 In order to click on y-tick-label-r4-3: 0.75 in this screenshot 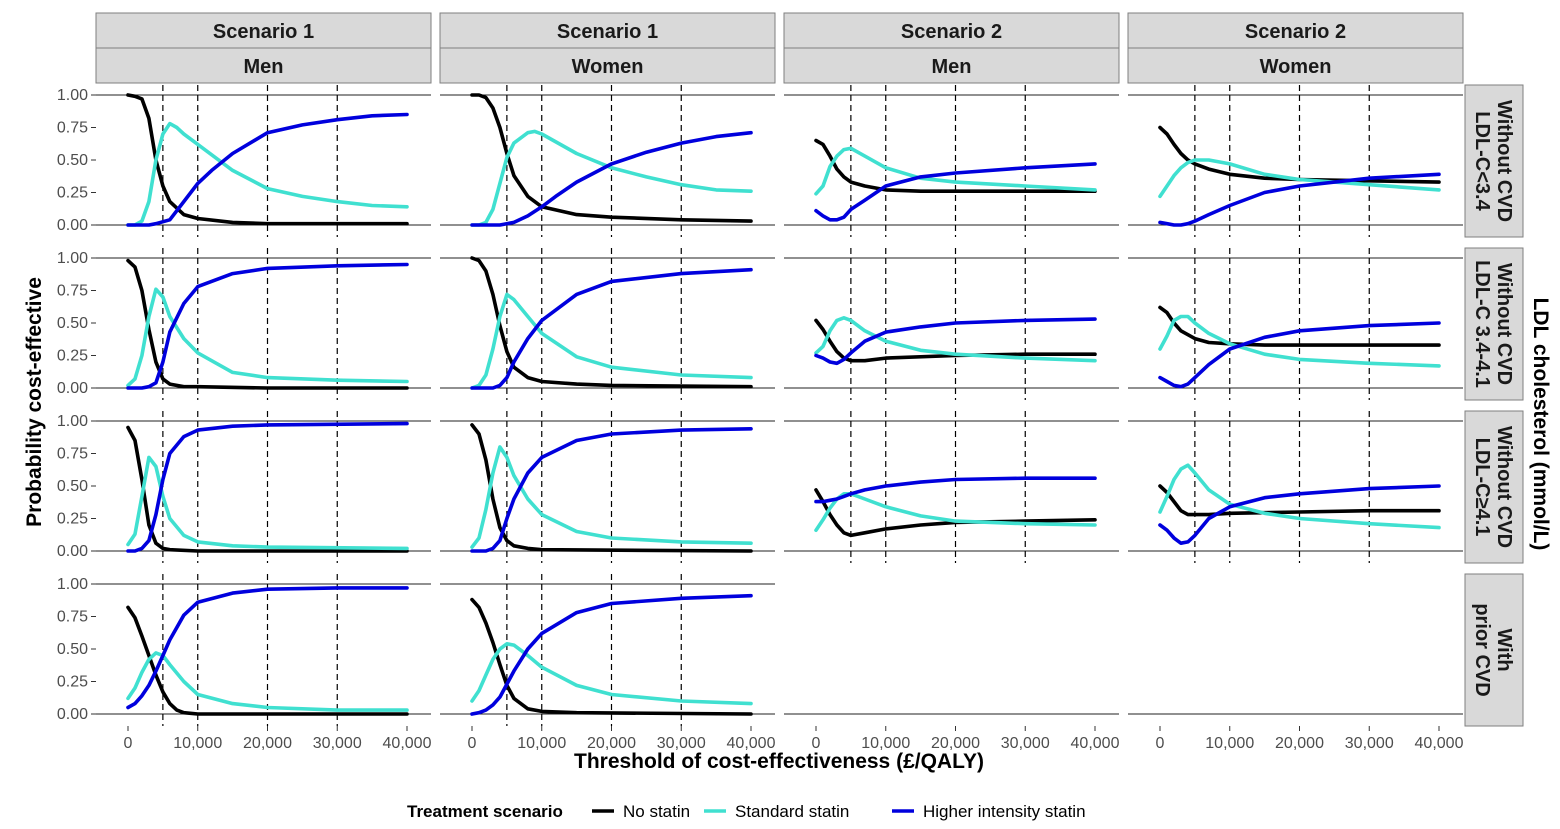, I will do `click(72, 617)`.